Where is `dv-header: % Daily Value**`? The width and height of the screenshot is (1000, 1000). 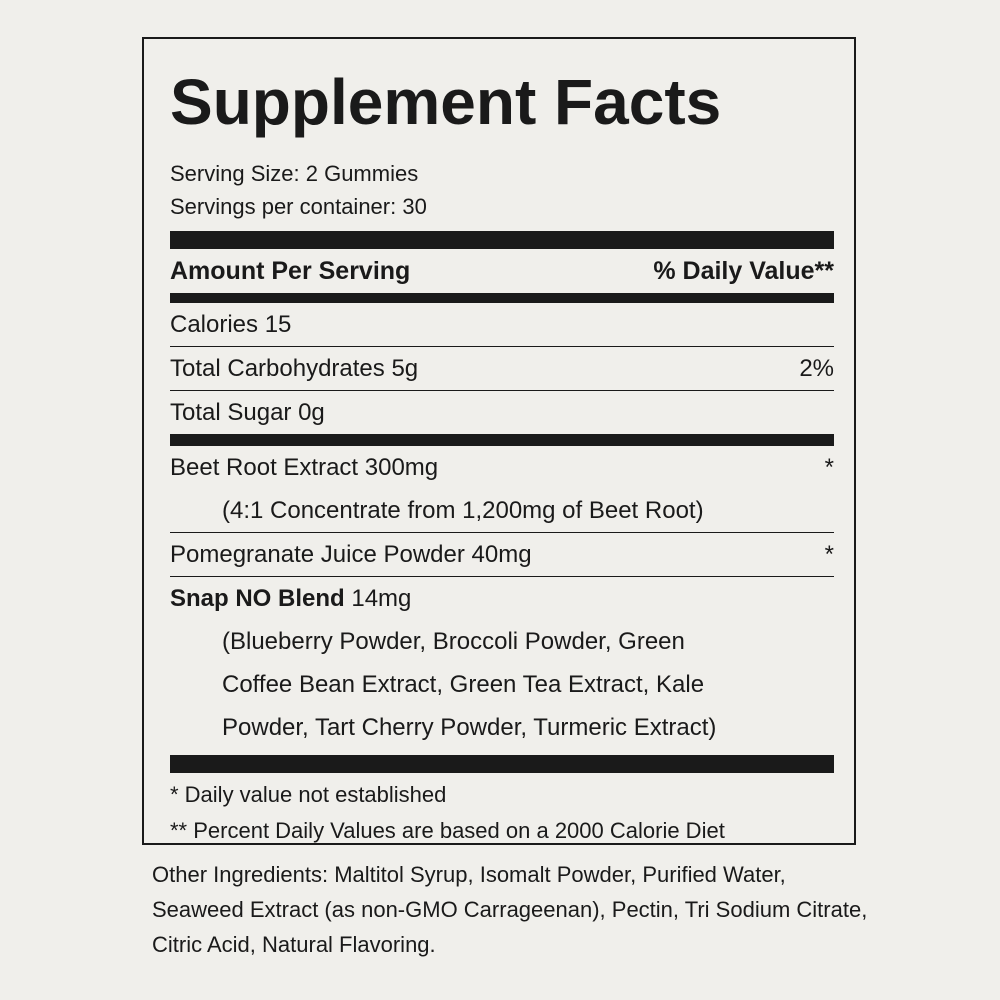
dv-header: % Daily Value** is located at coordinates (743, 271).